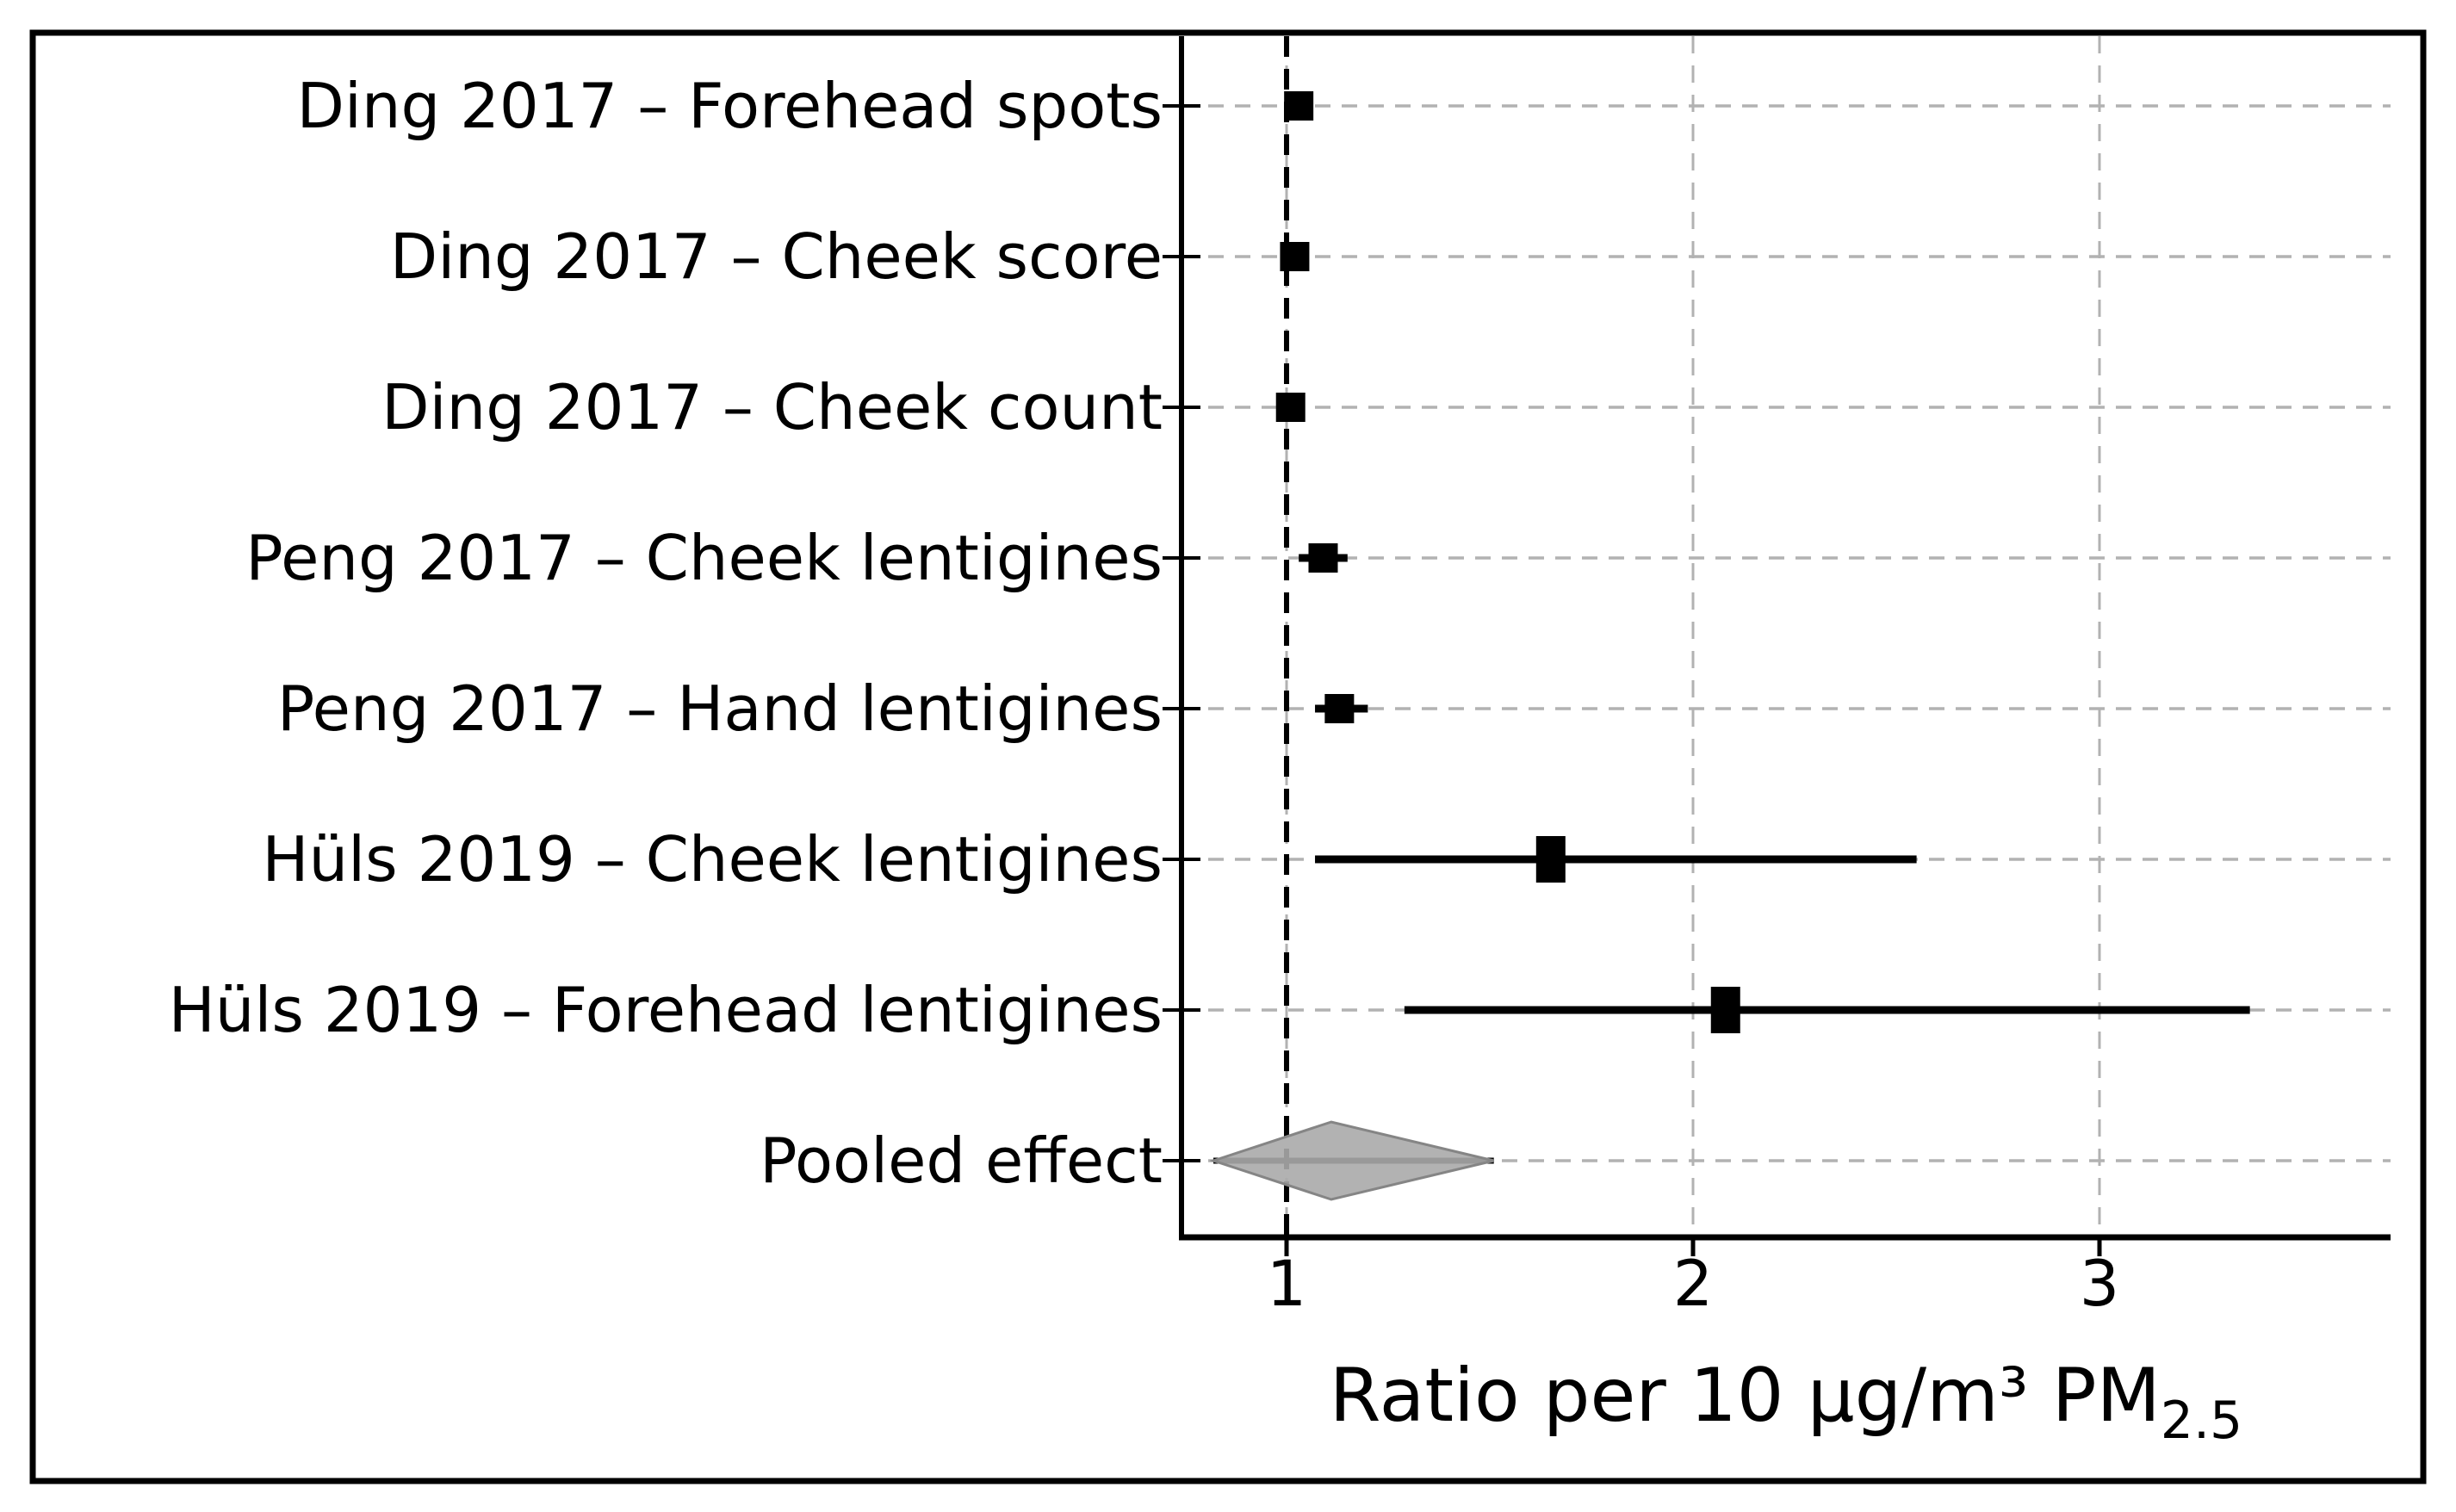 This screenshot has width=2456, height=1512. I want to click on study-label: Ding 2017 – Forehead spots, so click(729, 106).